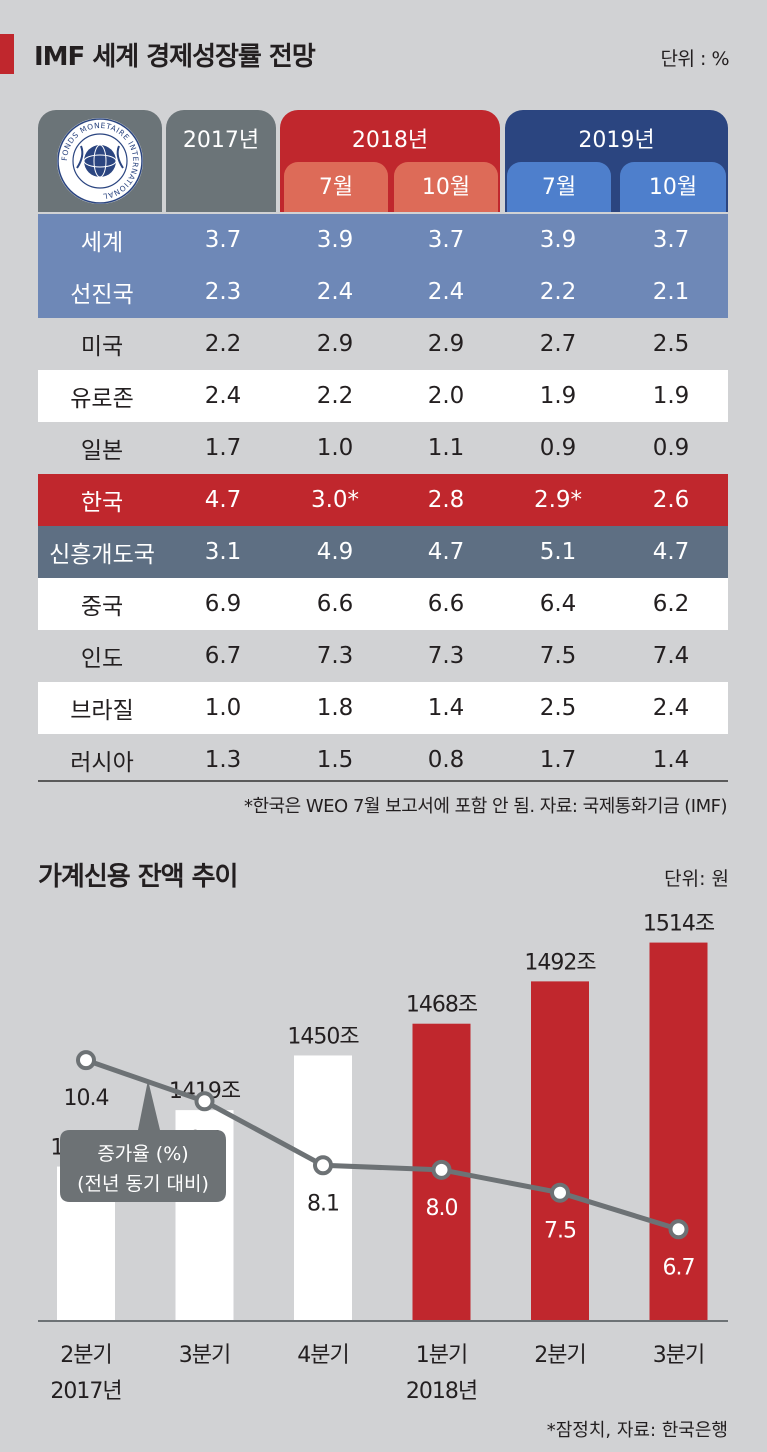  Describe the element at coordinates (558, 500) in the screenshot. I see `row-value: 2.9*` at that location.